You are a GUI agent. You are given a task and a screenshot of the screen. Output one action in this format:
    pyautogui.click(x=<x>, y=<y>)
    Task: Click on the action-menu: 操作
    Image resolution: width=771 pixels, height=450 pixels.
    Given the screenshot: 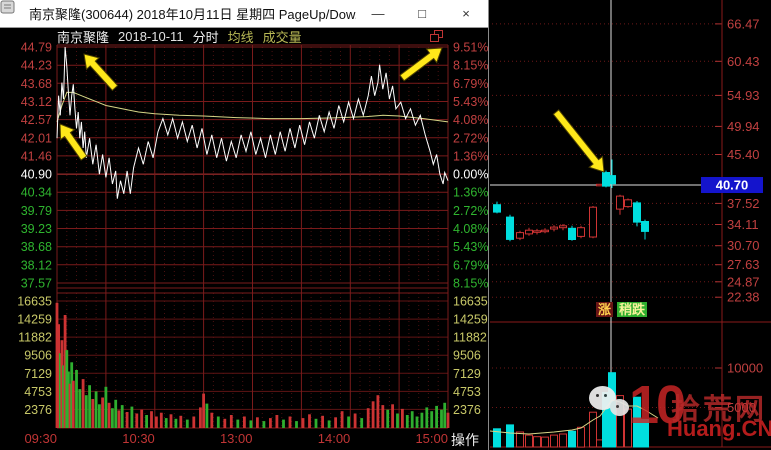 What is the action you would take?
    pyautogui.click(x=465, y=440)
    